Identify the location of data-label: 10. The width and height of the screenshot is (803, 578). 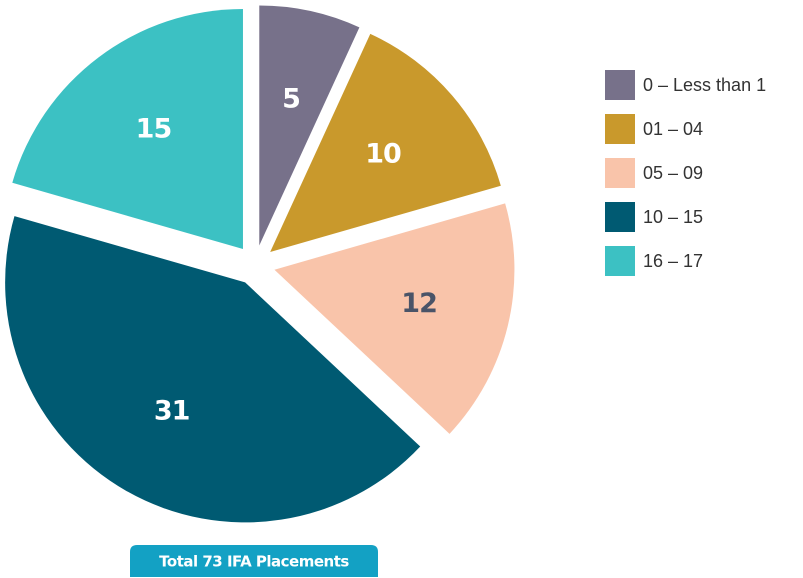
(383, 153).